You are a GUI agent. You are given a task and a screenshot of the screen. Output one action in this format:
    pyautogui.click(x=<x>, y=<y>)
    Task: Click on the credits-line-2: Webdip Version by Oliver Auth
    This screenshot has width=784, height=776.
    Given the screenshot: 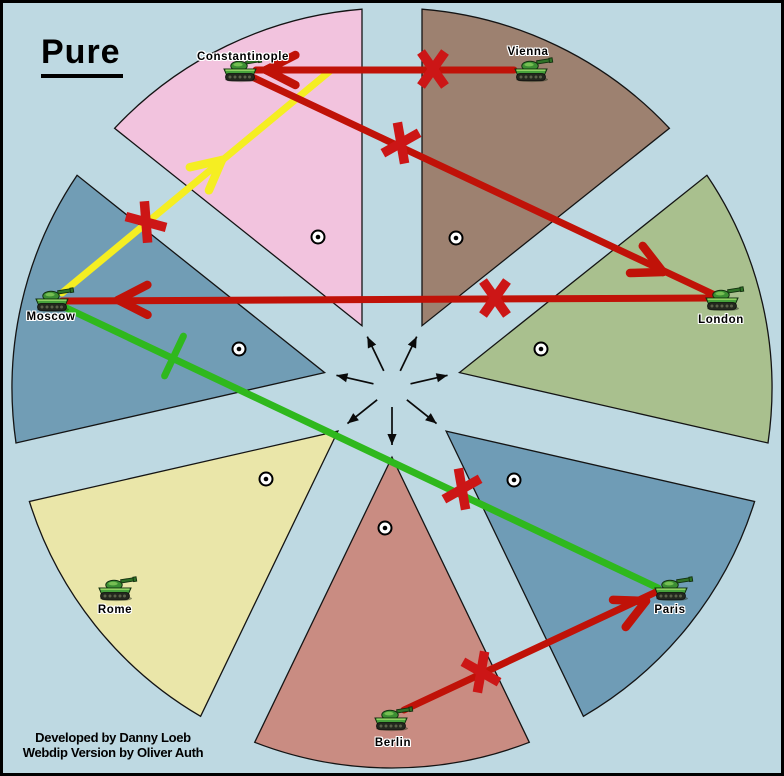 What is the action you would take?
    pyautogui.click(x=113, y=752)
    